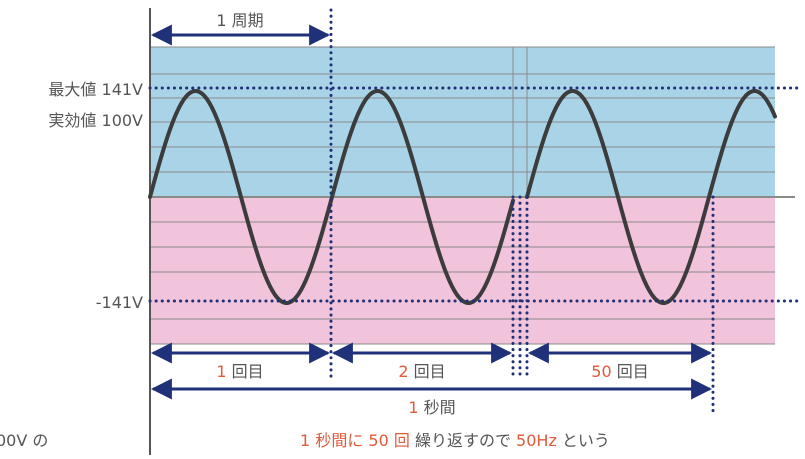 Image resolution: width=805 pixels, height=459 pixels. I want to click on caption-part3: 50Hz, so click(536, 440).